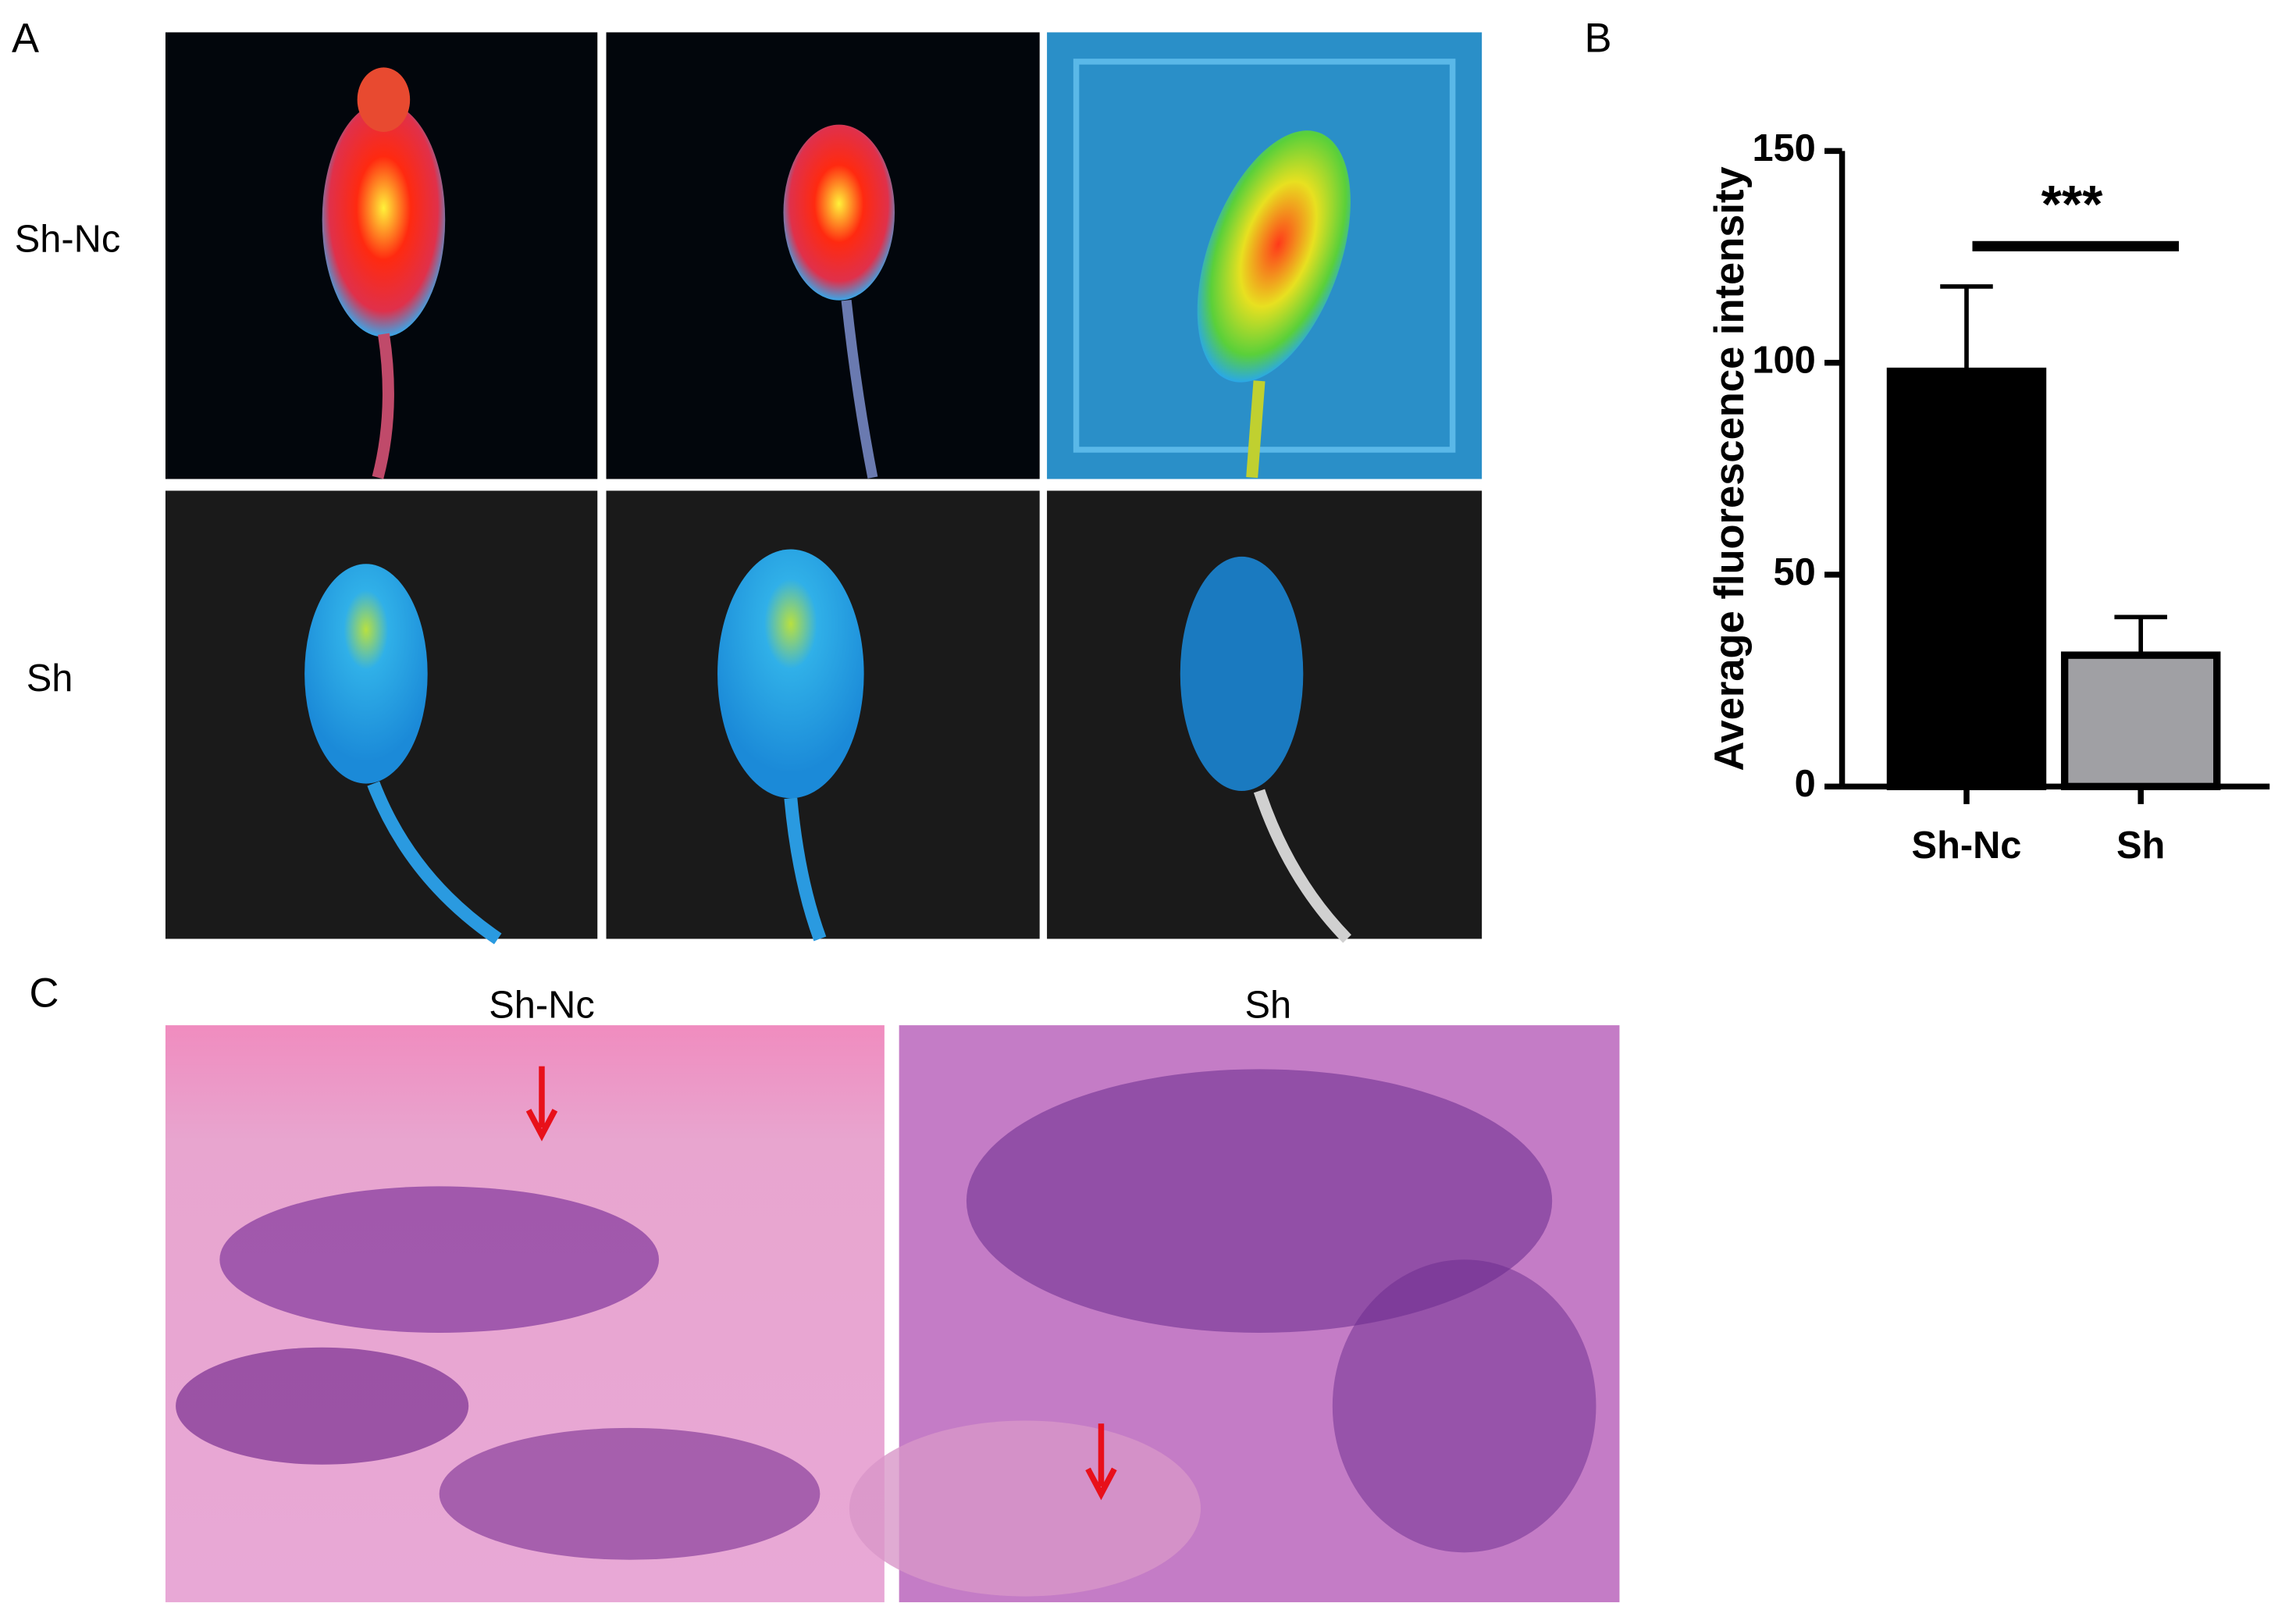 Image resolution: width=2296 pixels, height=1617 pixels. What do you see at coordinates (1795, 572) in the screenshot?
I see `y-tick-label: 50` at bounding box center [1795, 572].